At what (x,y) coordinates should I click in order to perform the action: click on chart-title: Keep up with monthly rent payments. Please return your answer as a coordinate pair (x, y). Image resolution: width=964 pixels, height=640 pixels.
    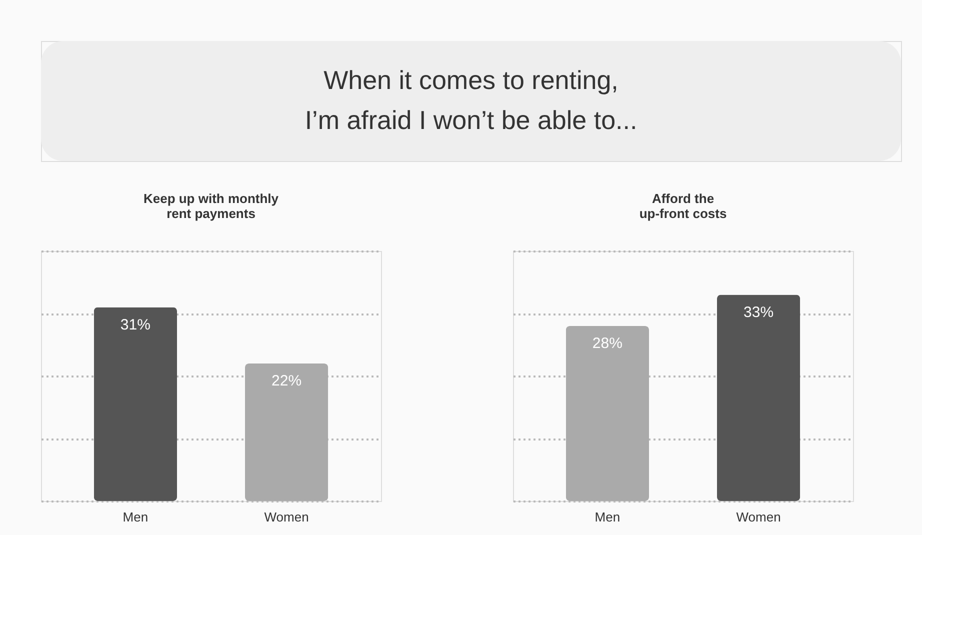
    Looking at the image, I should click on (211, 206).